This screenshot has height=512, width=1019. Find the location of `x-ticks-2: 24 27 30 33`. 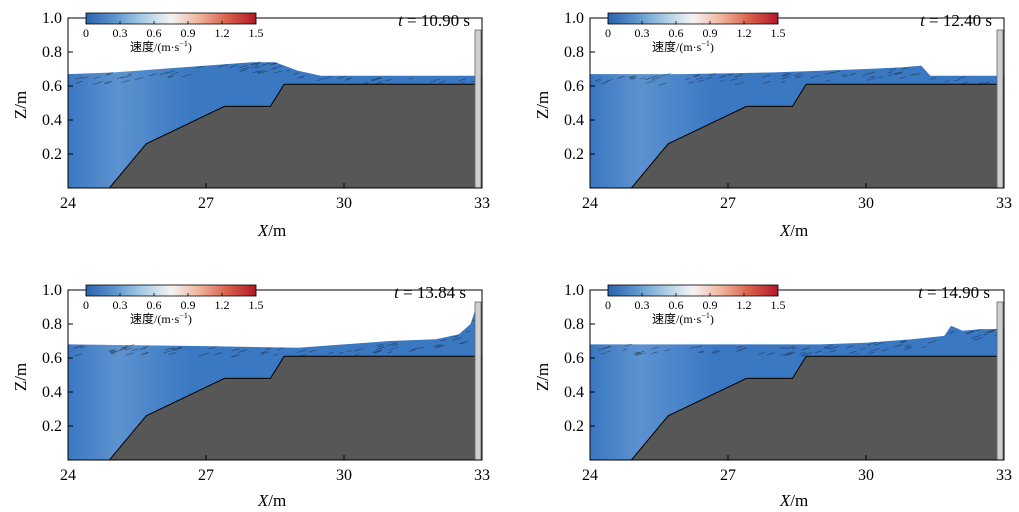

x-ticks-2: 24 27 30 33 is located at coordinates (275, 469).